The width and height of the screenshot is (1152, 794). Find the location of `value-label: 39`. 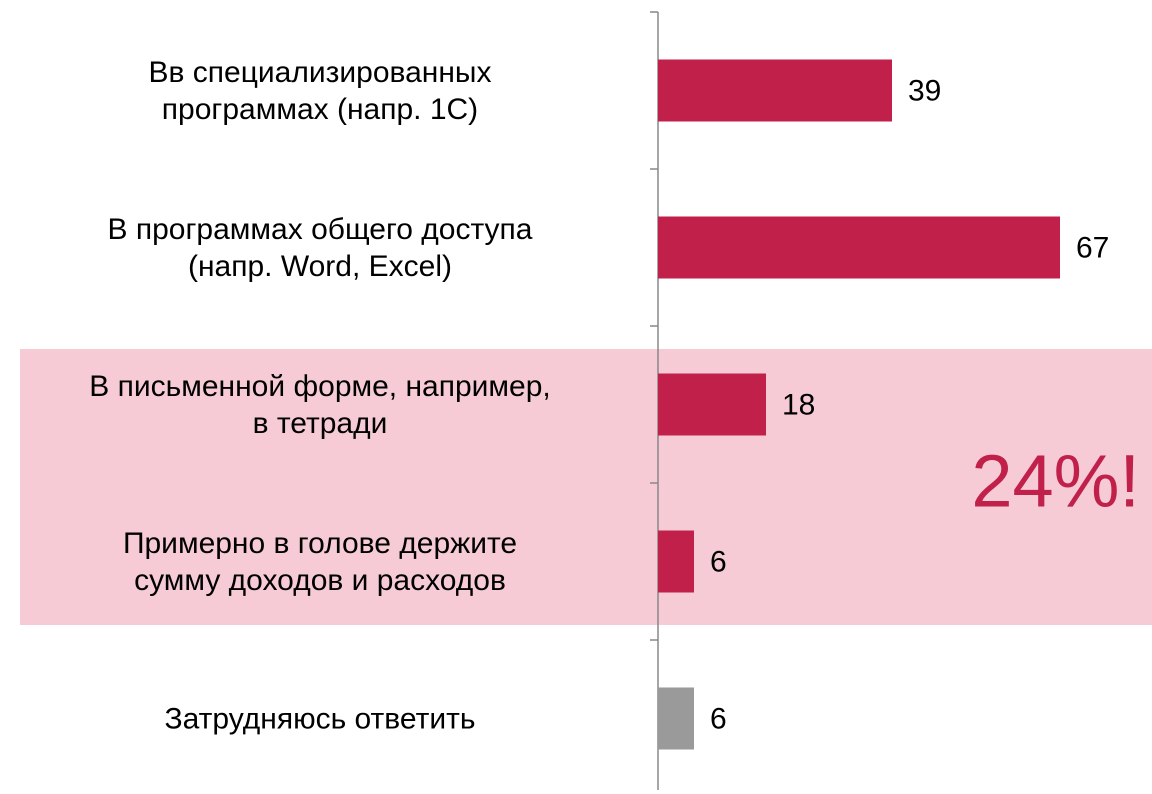

value-label: 39 is located at coordinates (924, 90).